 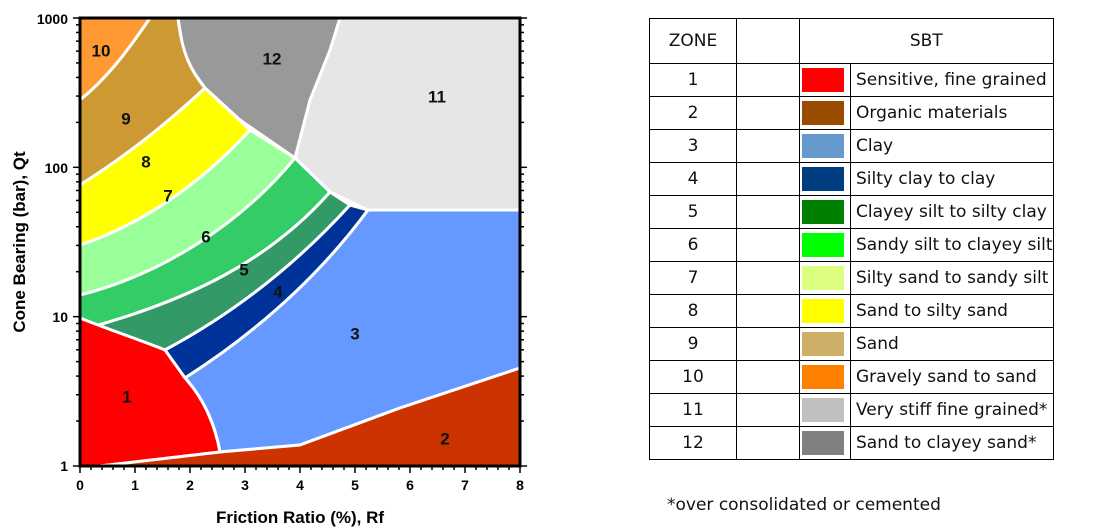 What do you see at coordinates (851, 179) in the screenshot?
I see `legend-row: 4 Silty clay to clay` at bounding box center [851, 179].